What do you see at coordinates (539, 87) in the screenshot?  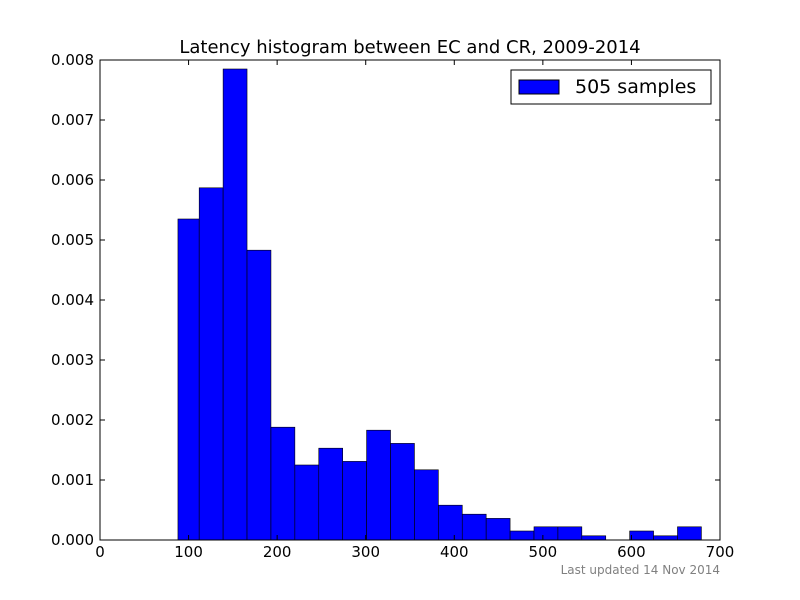 I see `legend-swatch` at bounding box center [539, 87].